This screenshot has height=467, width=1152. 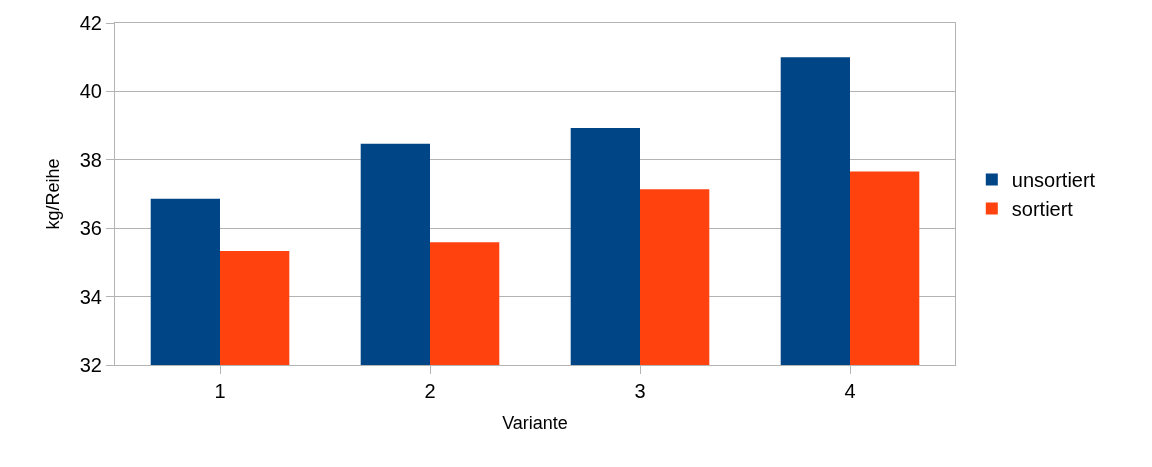 What do you see at coordinates (850, 391) in the screenshot?
I see `x-tick-label: 4` at bounding box center [850, 391].